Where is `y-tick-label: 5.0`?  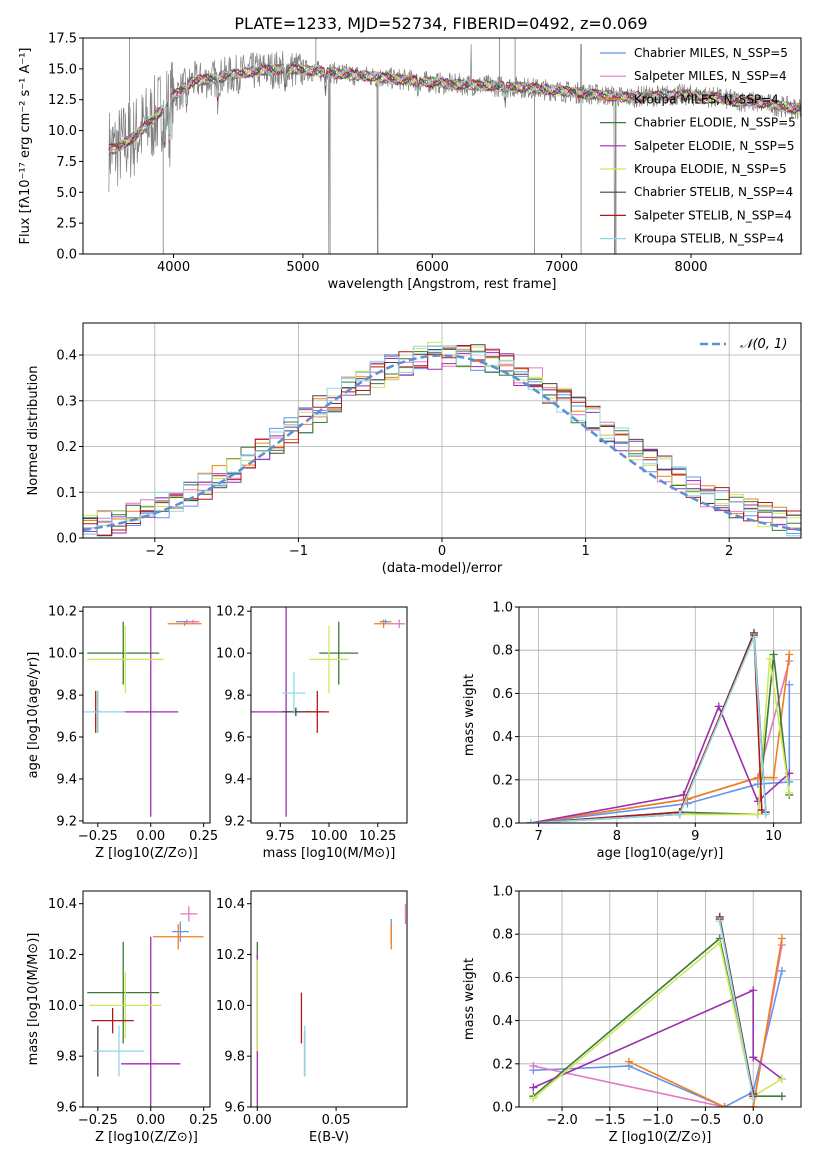 y-tick-label: 5.0 is located at coordinates (66, 193).